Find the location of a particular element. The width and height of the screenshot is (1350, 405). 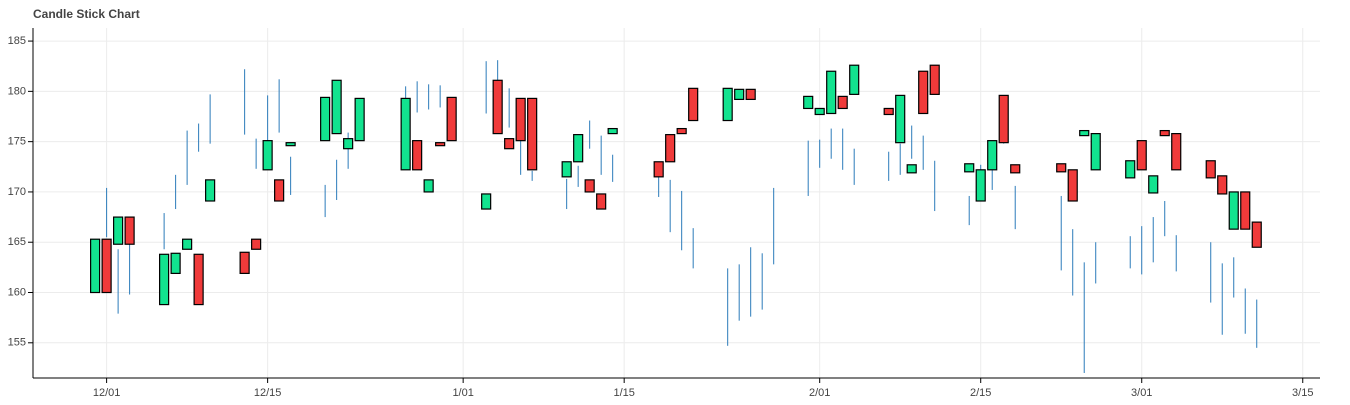

y-tick-label: 185 is located at coordinates (17, 41).